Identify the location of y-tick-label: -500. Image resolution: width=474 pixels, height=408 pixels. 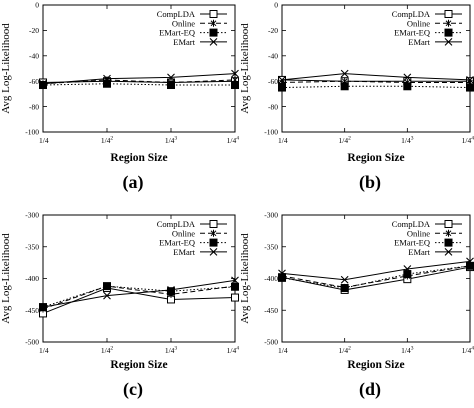
(271, 342).